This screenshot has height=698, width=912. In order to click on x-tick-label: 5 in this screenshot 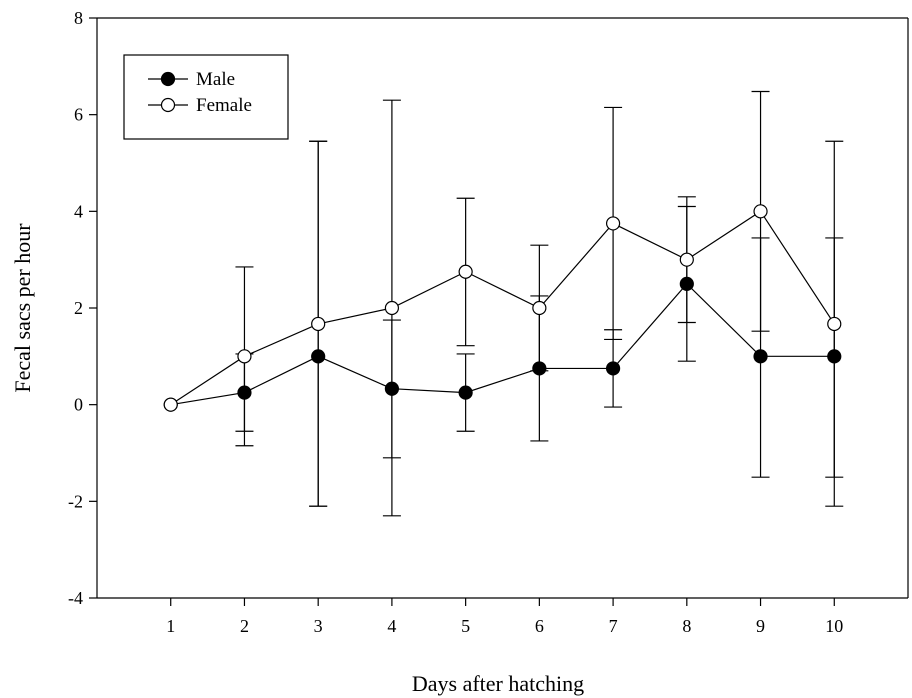, I will do `click(465, 626)`.